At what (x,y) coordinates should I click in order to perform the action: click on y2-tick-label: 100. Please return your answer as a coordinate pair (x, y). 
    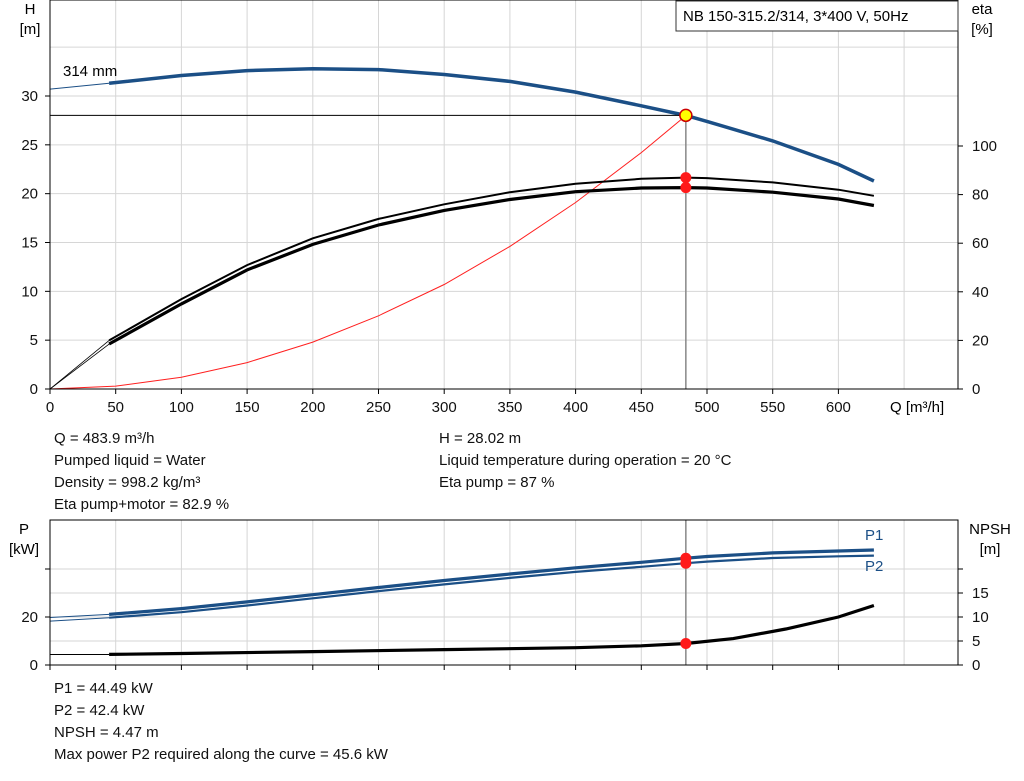
    Looking at the image, I should click on (984, 146).